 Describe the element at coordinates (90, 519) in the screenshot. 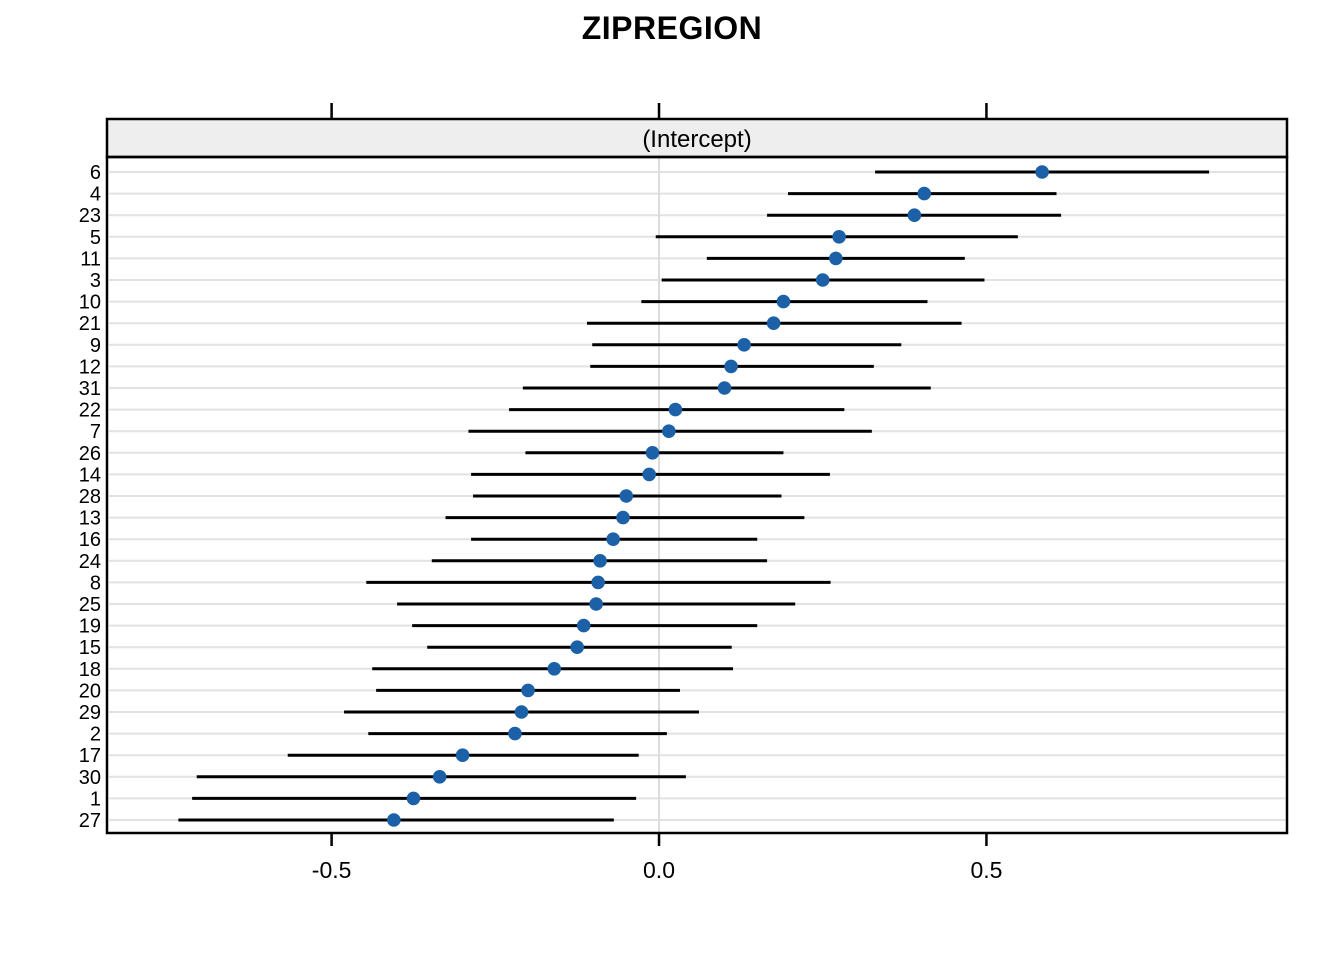

I see `y-tick-label: 13` at that location.